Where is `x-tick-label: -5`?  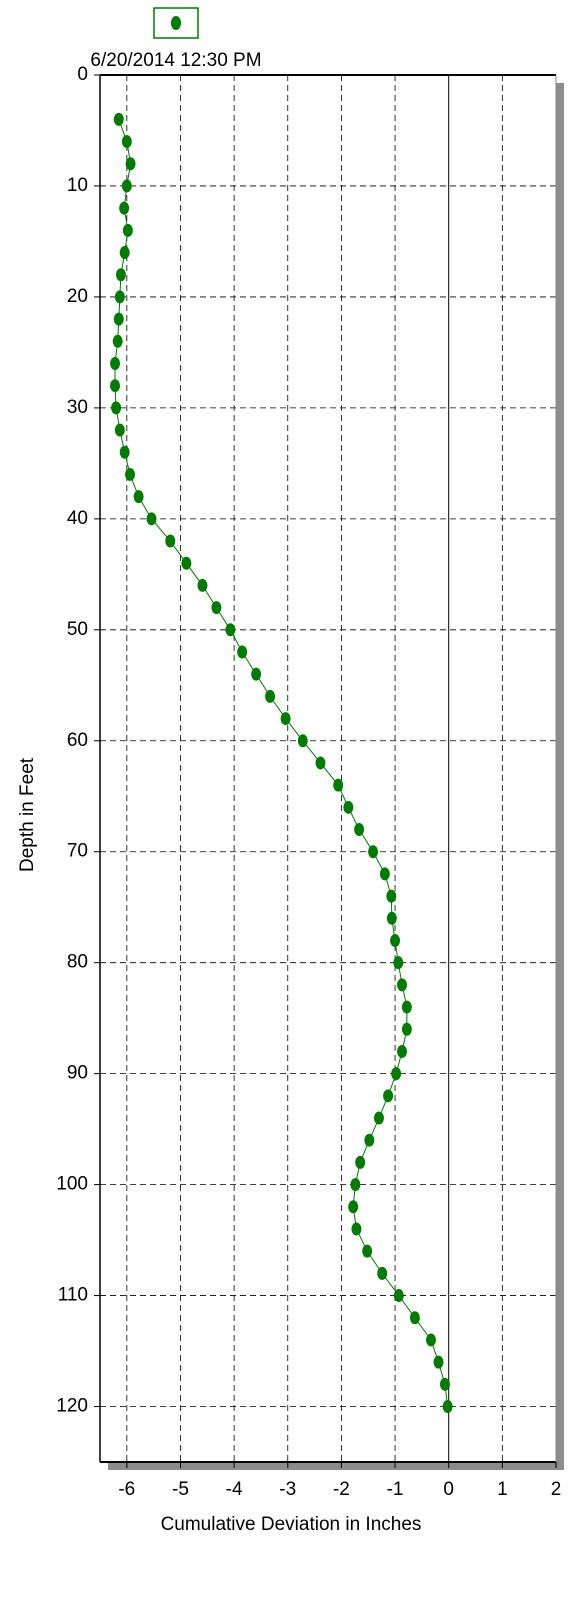
x-tick-label: -5 is located at coordinates (180, 1489).